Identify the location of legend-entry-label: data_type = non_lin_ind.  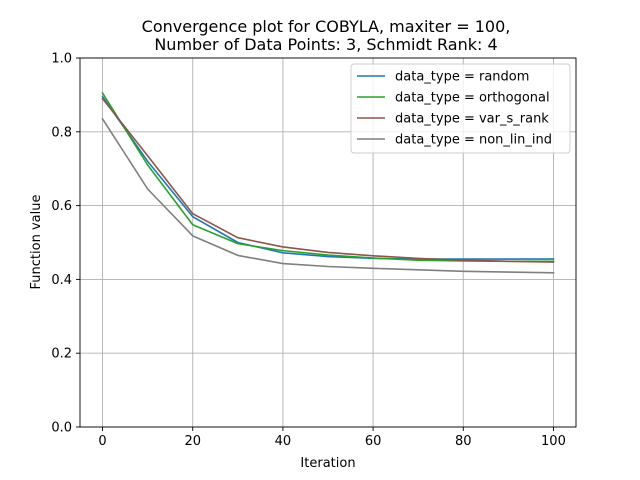
(473, 140).